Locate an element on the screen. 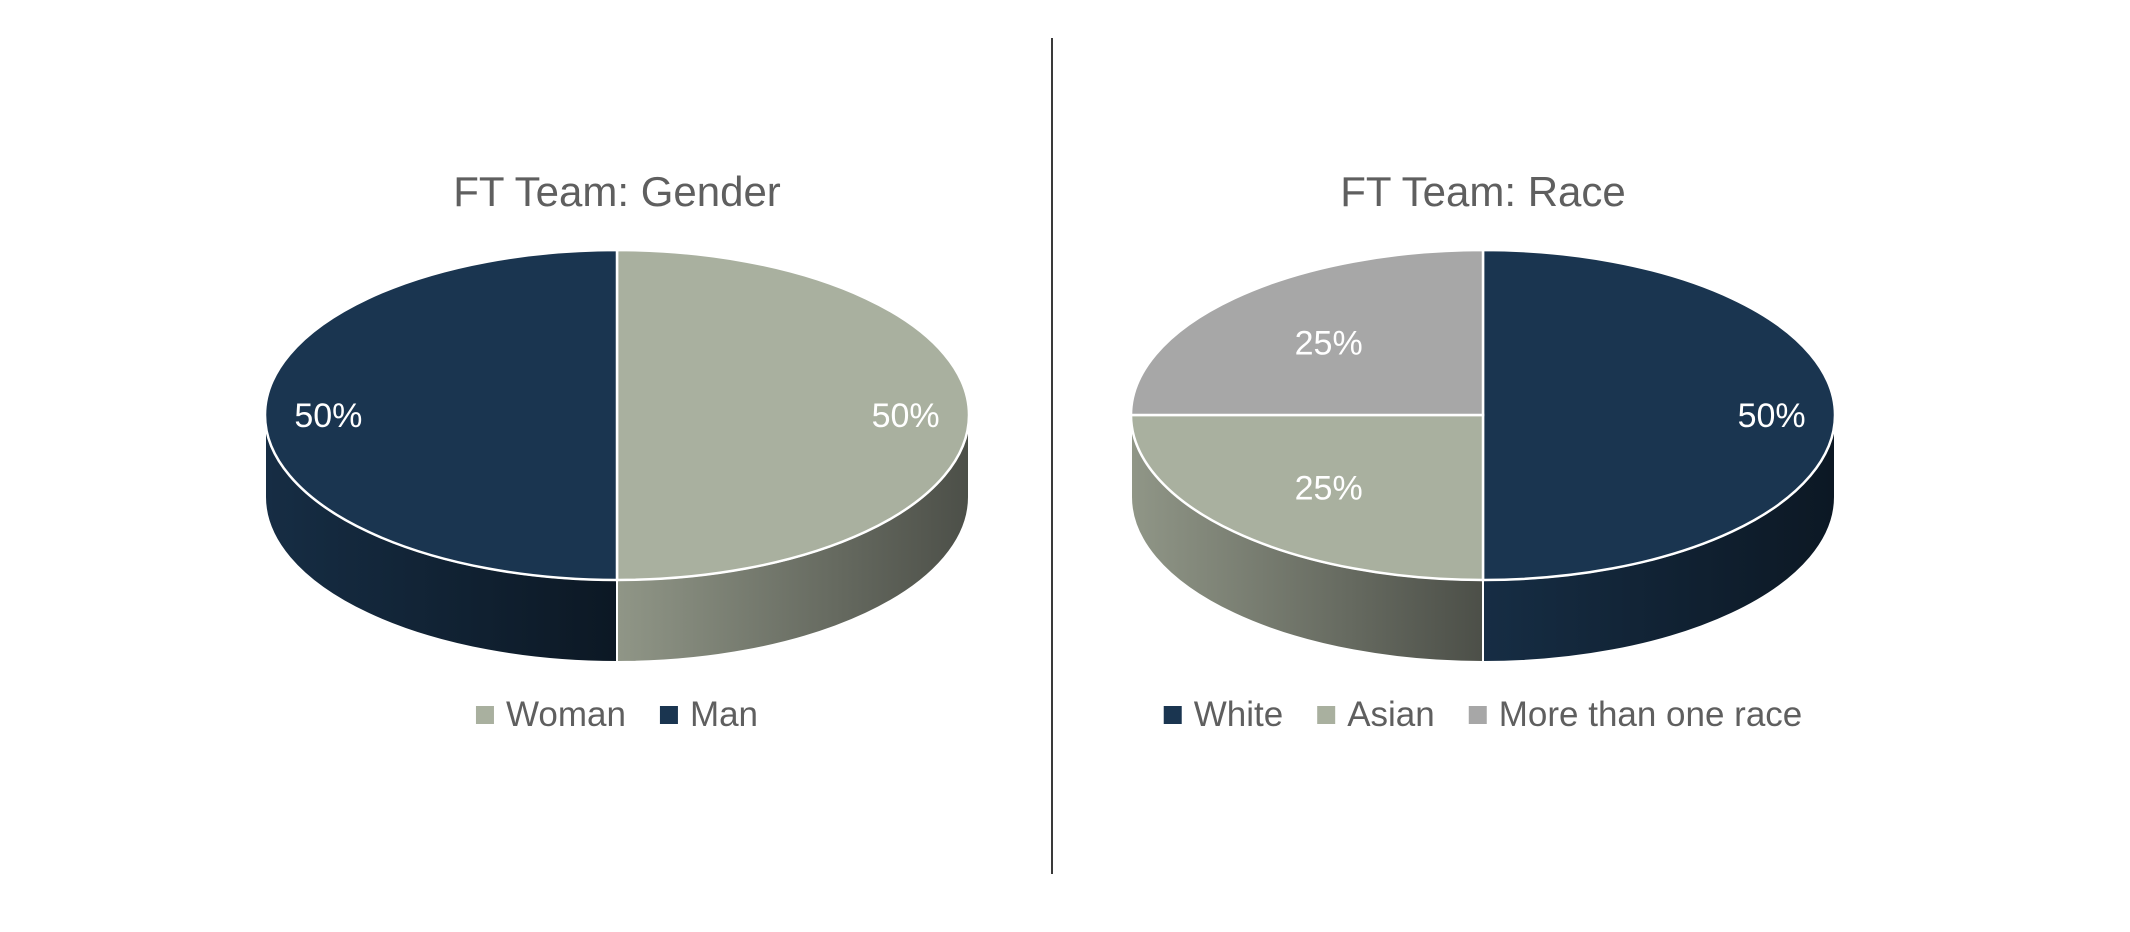 The image size is (2130, 932). pie-slice-woman is located at coordinates (793, 415).